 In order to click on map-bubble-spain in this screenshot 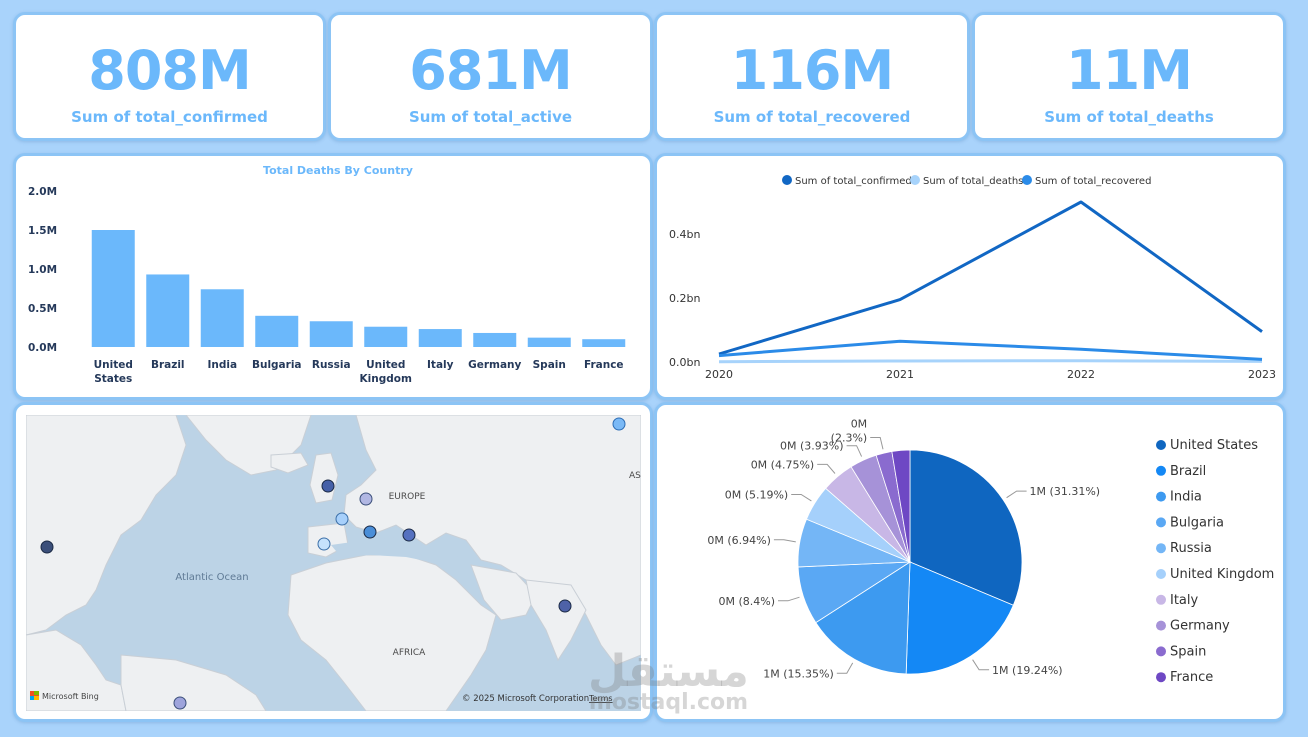, I will do `click(324, 544)`.